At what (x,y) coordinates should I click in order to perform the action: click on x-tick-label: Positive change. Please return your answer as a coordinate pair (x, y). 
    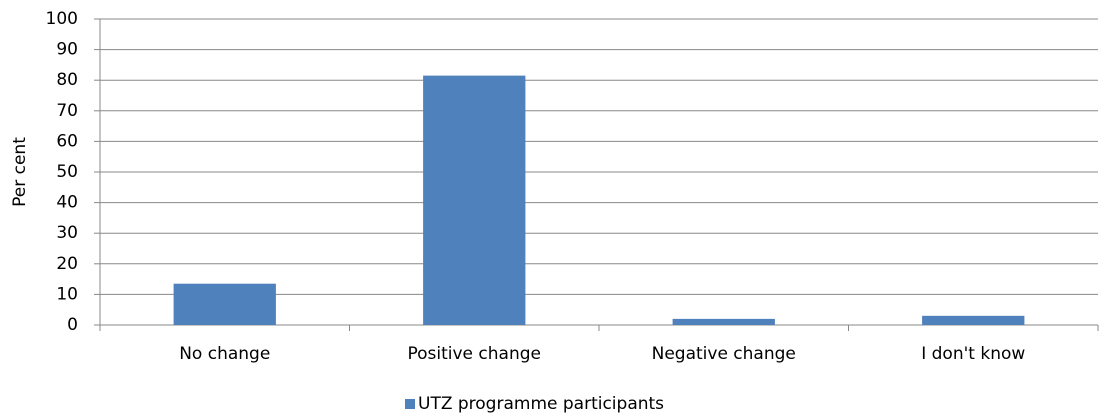
    Looking at the image, I should click on (474, 354).